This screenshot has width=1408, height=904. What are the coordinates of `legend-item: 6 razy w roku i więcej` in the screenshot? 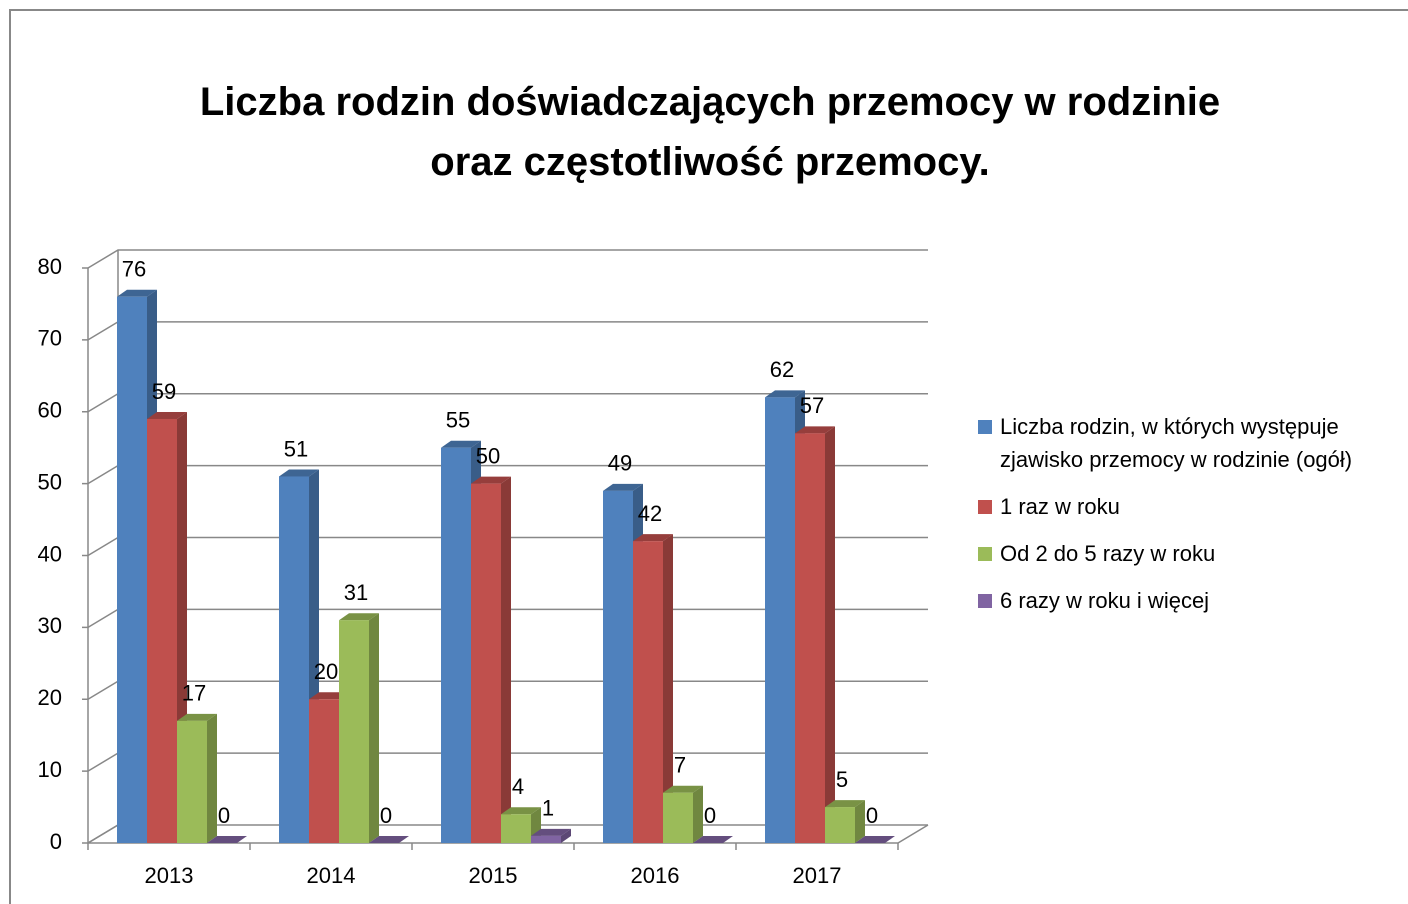 It's located at (1189, 600).